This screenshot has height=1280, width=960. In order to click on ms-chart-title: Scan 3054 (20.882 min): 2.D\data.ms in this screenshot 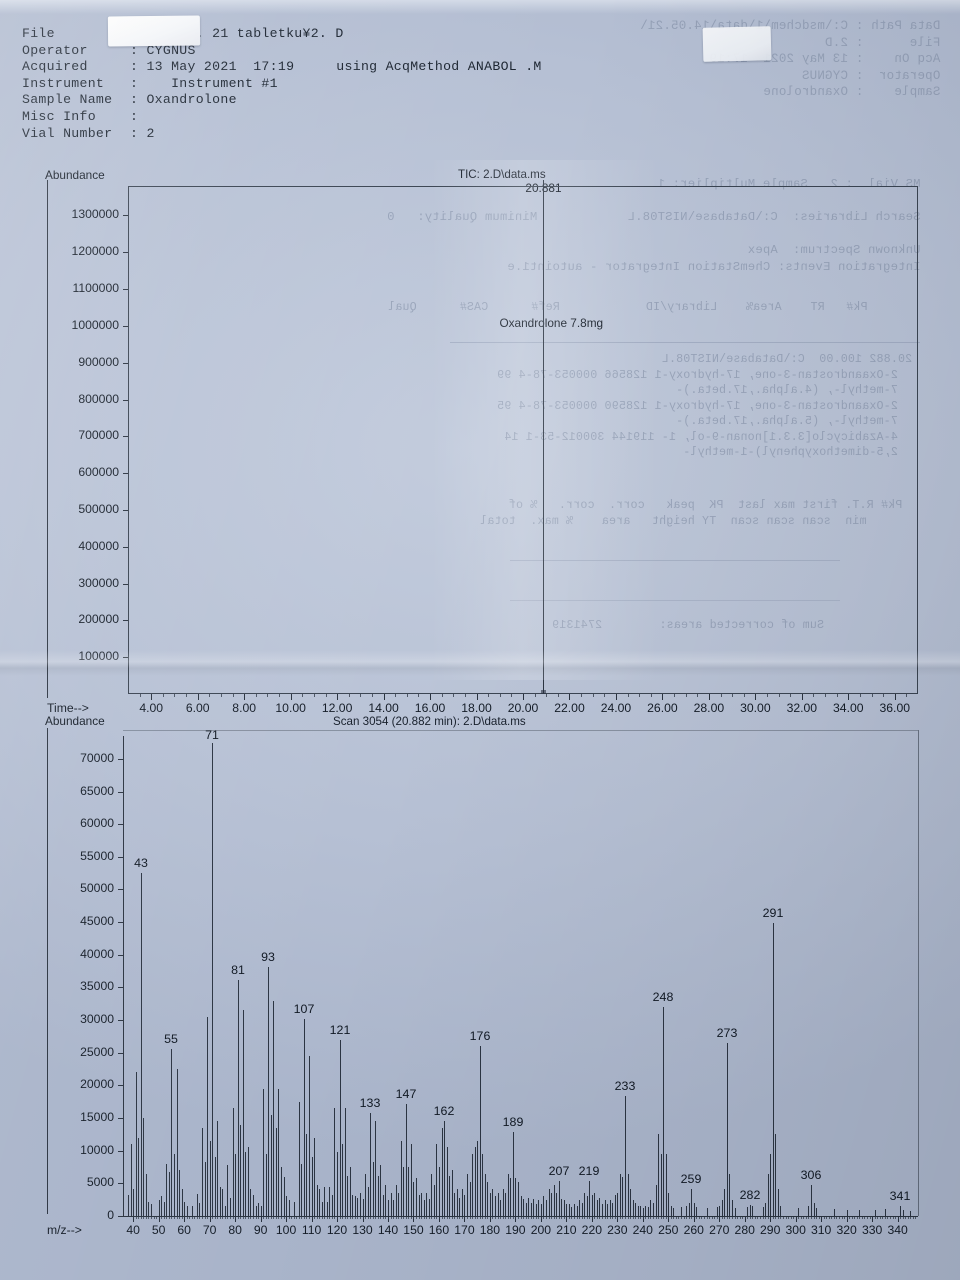, I will do `click(429, 721)`.